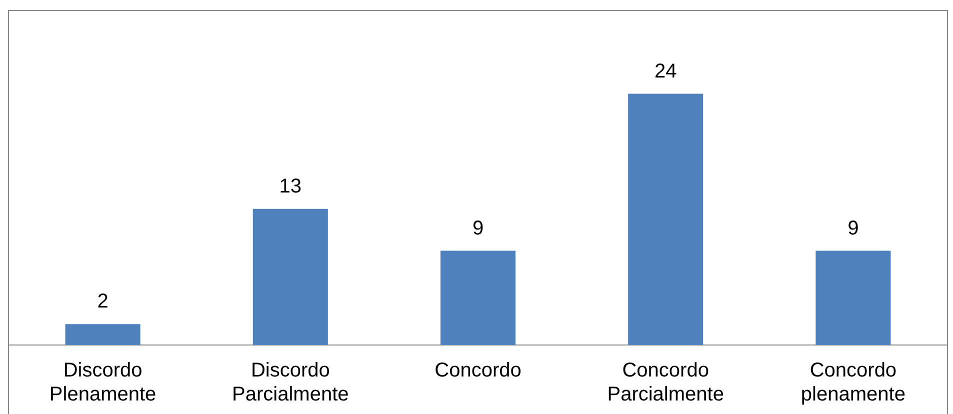  I want to click on x-tick-label: Concordo plenamente, so click(853, 383).